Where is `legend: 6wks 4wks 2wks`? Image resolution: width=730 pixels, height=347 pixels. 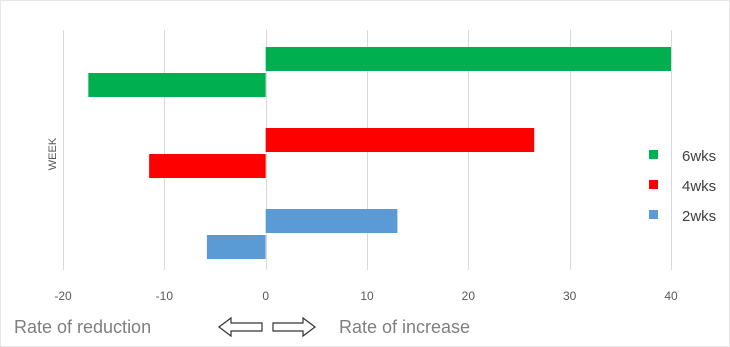
legend: 6wks 4wks 2wks is located at coordinates (682, 186).